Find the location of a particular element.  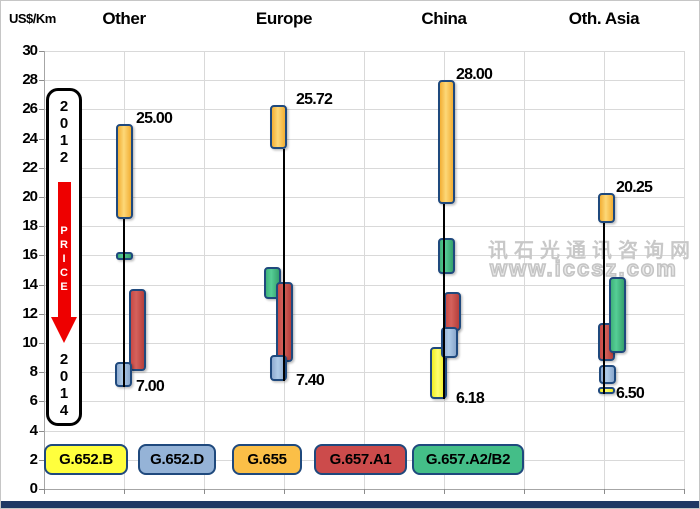

v-gridline-x363 is located at coordinates (364, 270).